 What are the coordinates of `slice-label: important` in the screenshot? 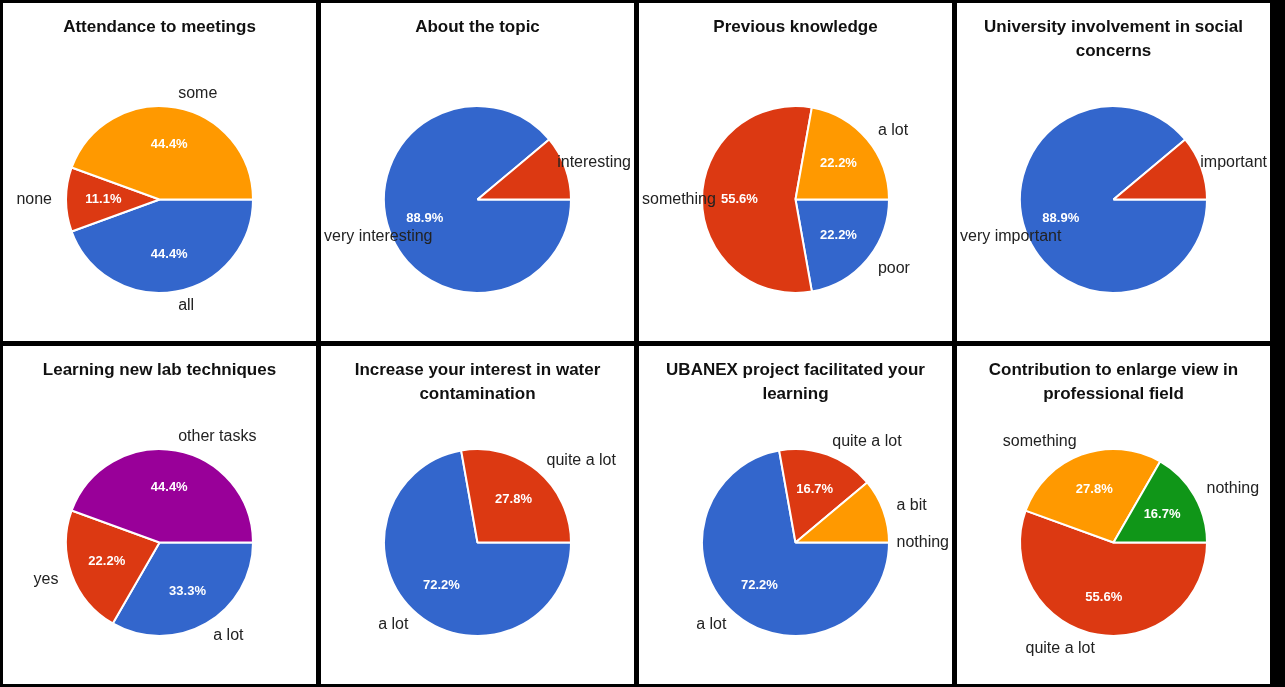 It's located at (1234, 162).